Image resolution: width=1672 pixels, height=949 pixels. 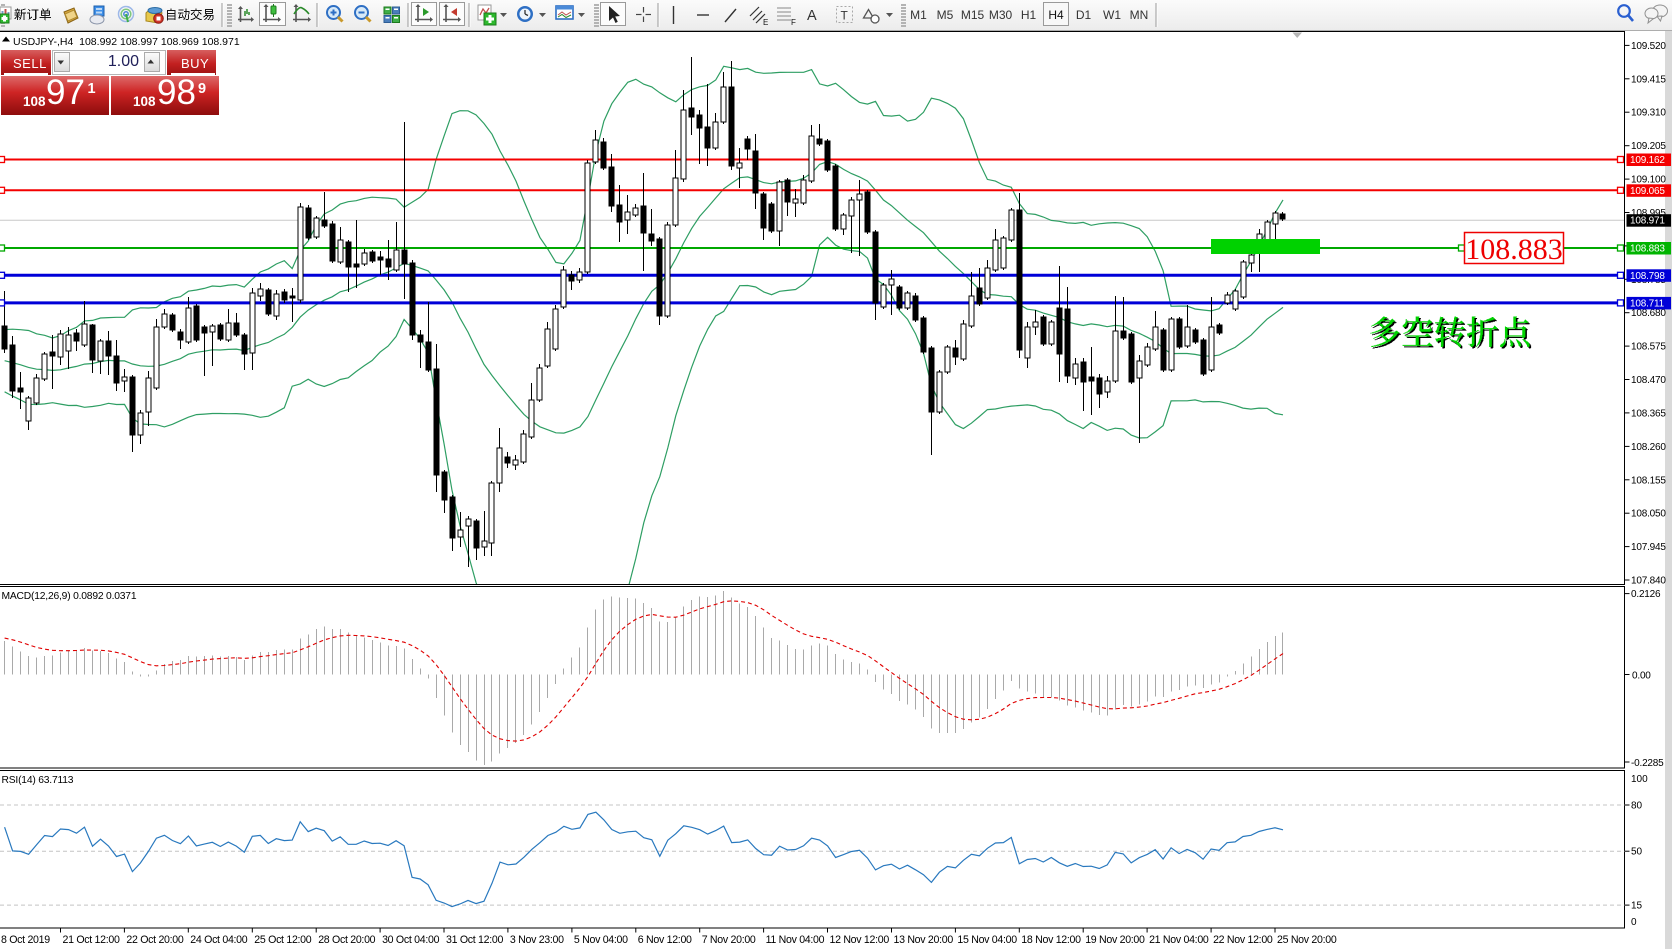 I want to click on svg-text: 25 Oct 12:00, so click(x=282, y=940).